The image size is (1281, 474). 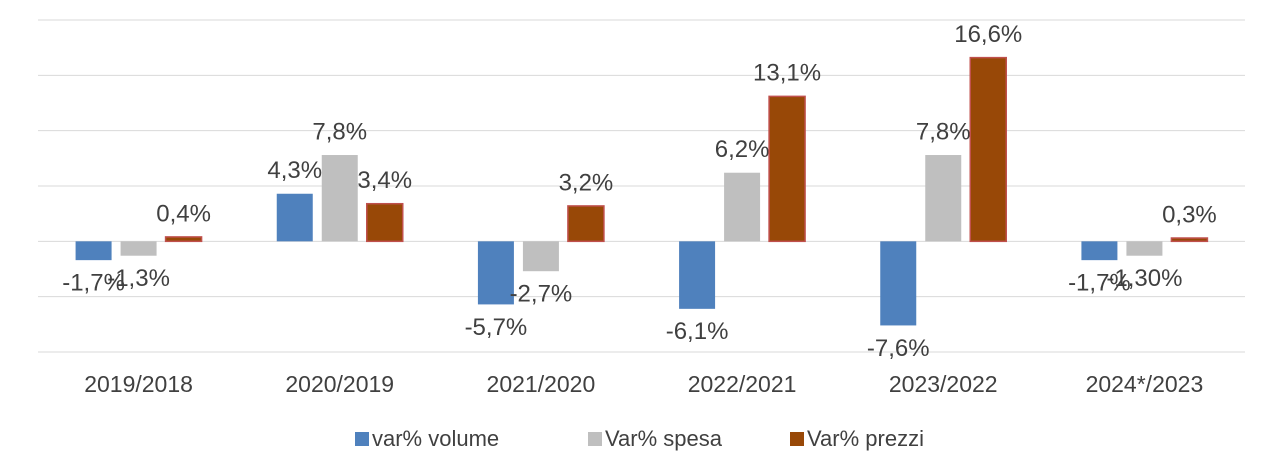 What do you see at coordinates (541, 384) in the screenshot?
I see `x-tick-label: 2021/2020` at bounding box center [541, 384].